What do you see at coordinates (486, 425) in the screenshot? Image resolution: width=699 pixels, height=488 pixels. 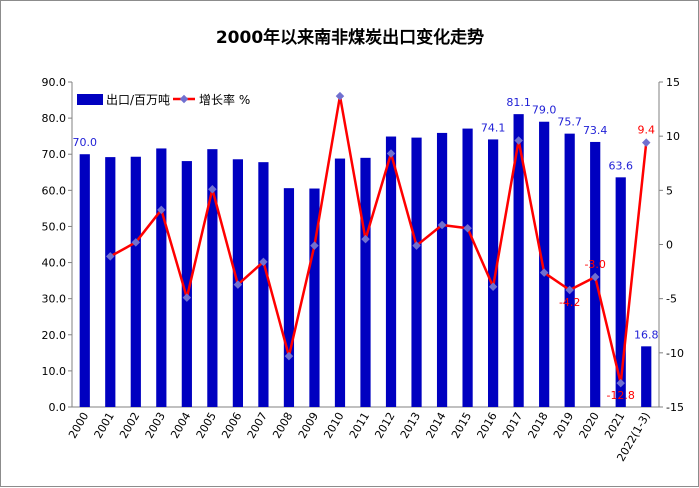 I see `x-tick-label: 2016` at bounding box center [486, 425].